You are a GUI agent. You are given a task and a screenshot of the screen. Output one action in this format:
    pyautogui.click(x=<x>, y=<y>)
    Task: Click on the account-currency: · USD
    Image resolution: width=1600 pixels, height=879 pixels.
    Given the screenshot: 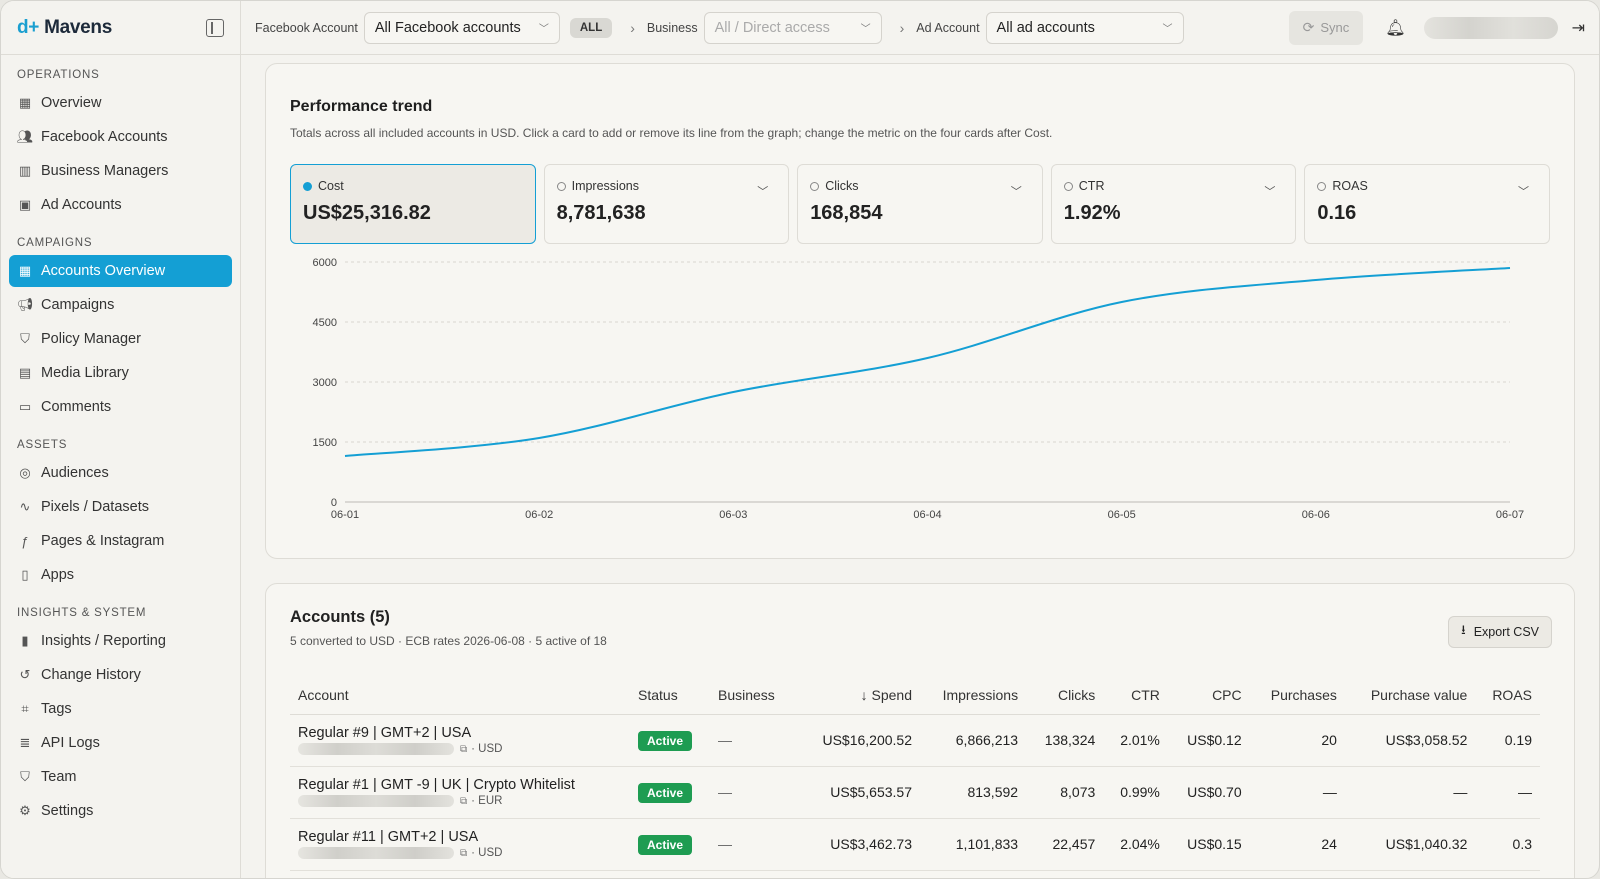 What is the action you would take?
    pyautogui.click(x=487, y=853)
    